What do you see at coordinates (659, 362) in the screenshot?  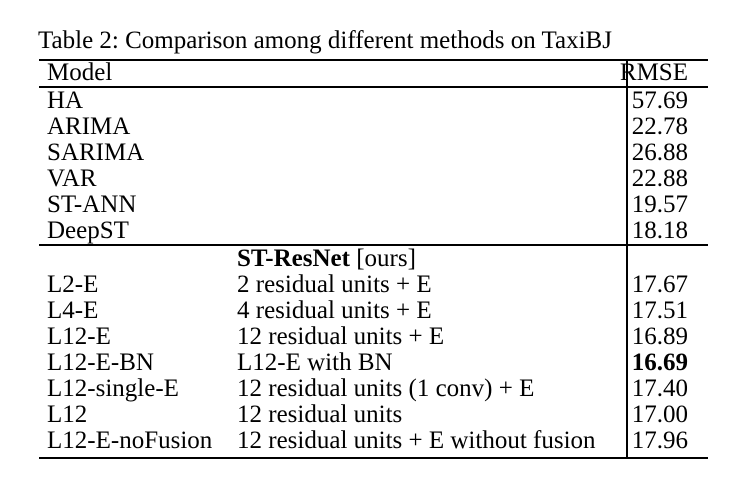 I see `best-rmse: 16.69` at bounding box center [659, 362].